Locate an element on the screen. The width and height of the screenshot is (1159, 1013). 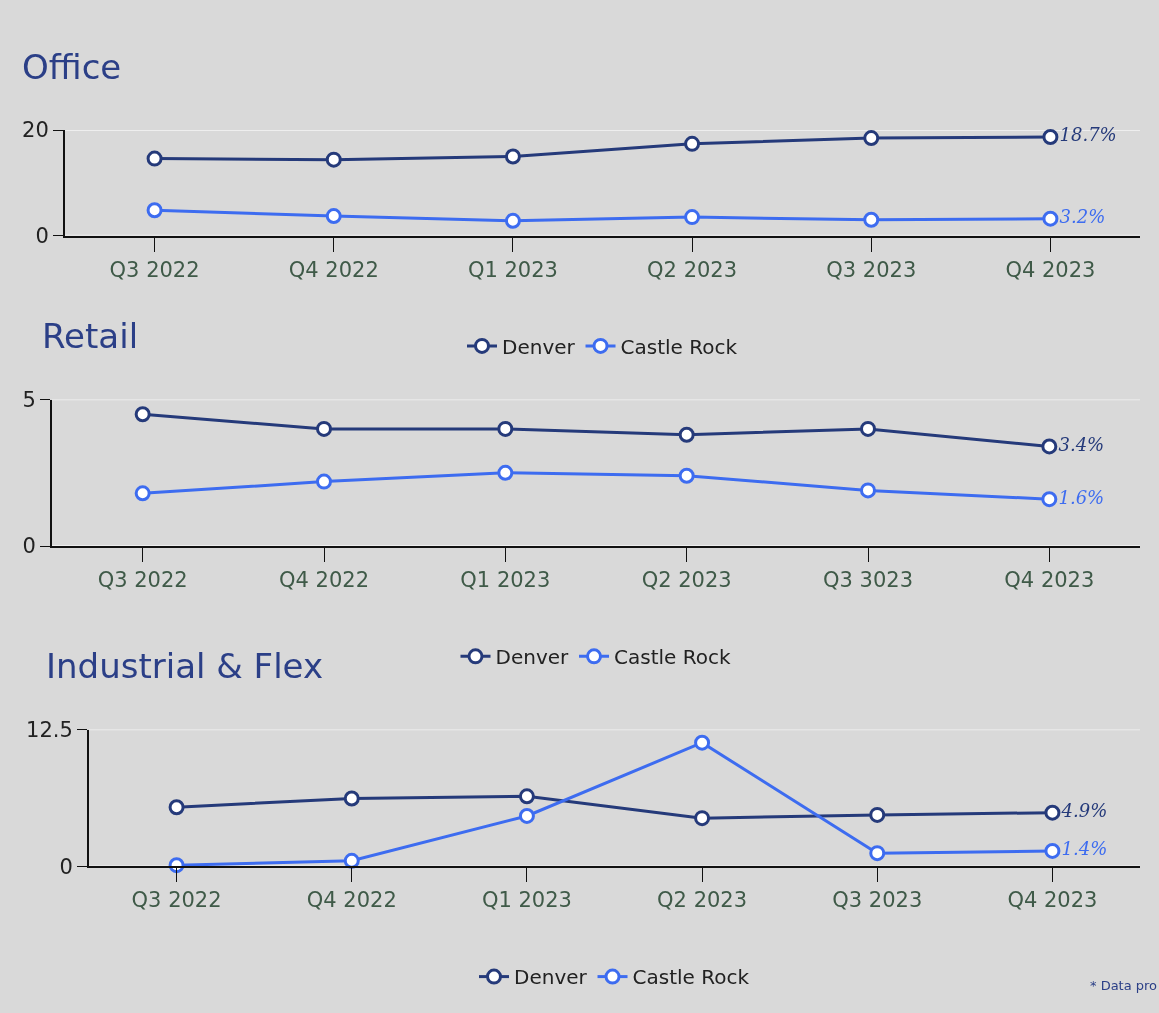
data-label: 18.7% is located at coordinates (1088, 135).